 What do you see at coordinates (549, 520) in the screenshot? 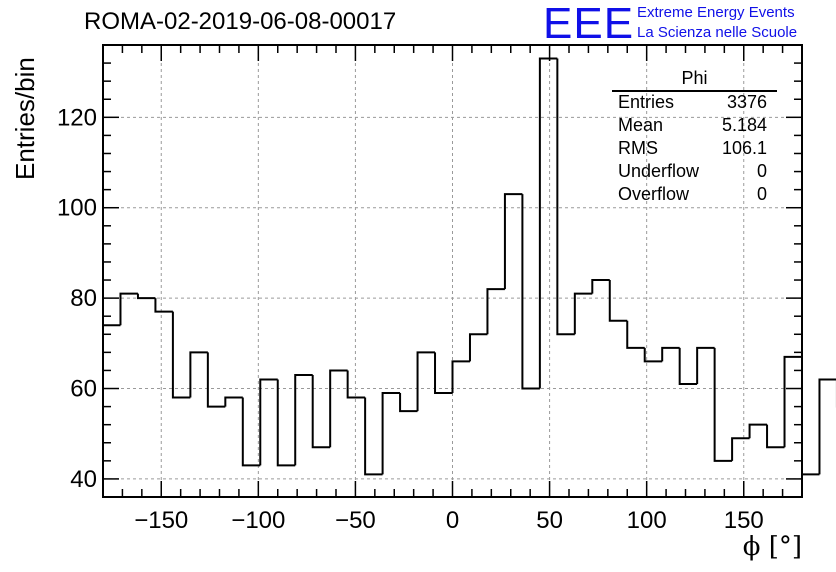
I see `x-tick-label: 50` at bounding box center [549, 520].